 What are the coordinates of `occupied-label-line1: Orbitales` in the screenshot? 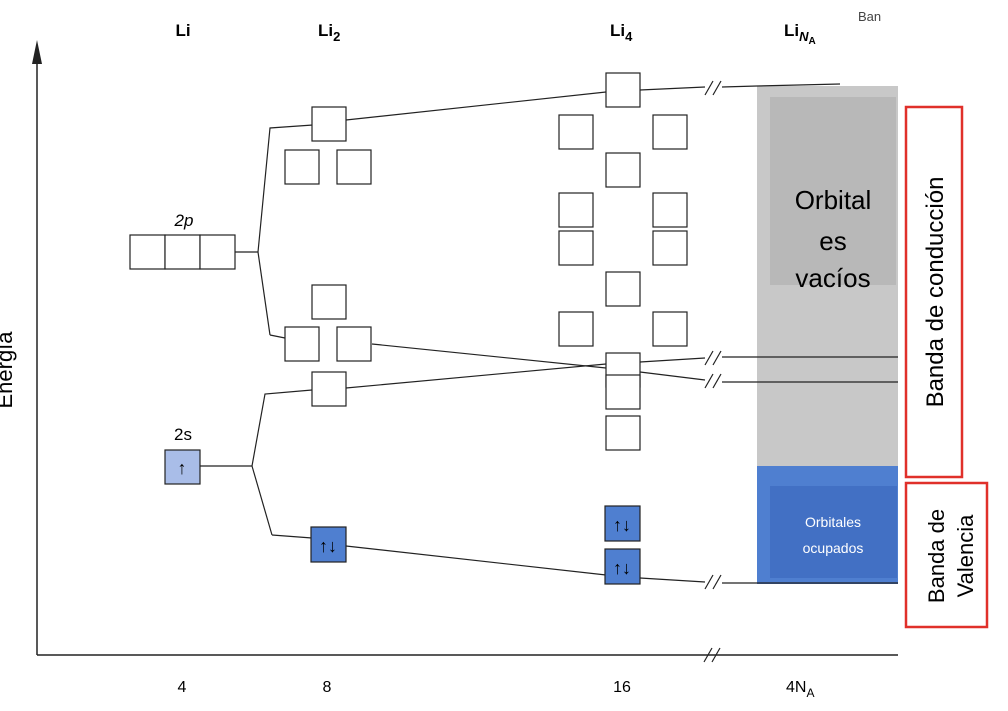 It's located at (833, 522).